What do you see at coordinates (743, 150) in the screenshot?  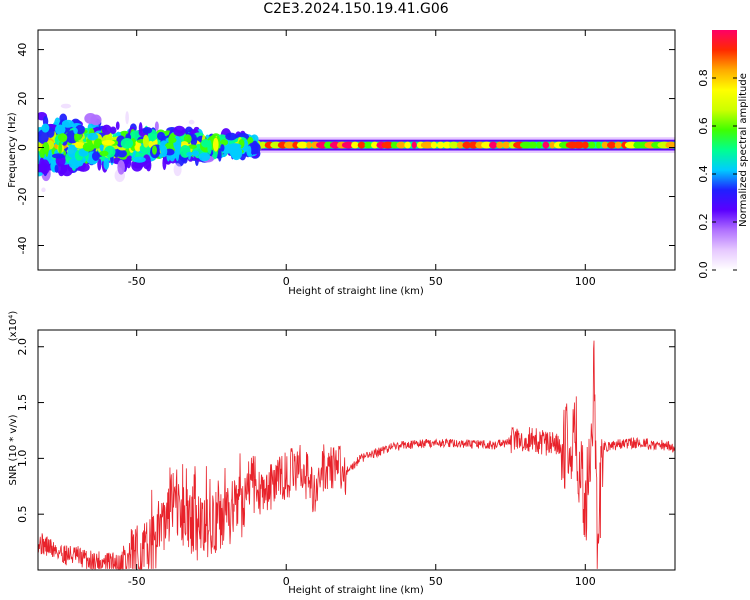 I see `colorbar-label: Normalized spectral amplitude` at bounding box center [743, 150].